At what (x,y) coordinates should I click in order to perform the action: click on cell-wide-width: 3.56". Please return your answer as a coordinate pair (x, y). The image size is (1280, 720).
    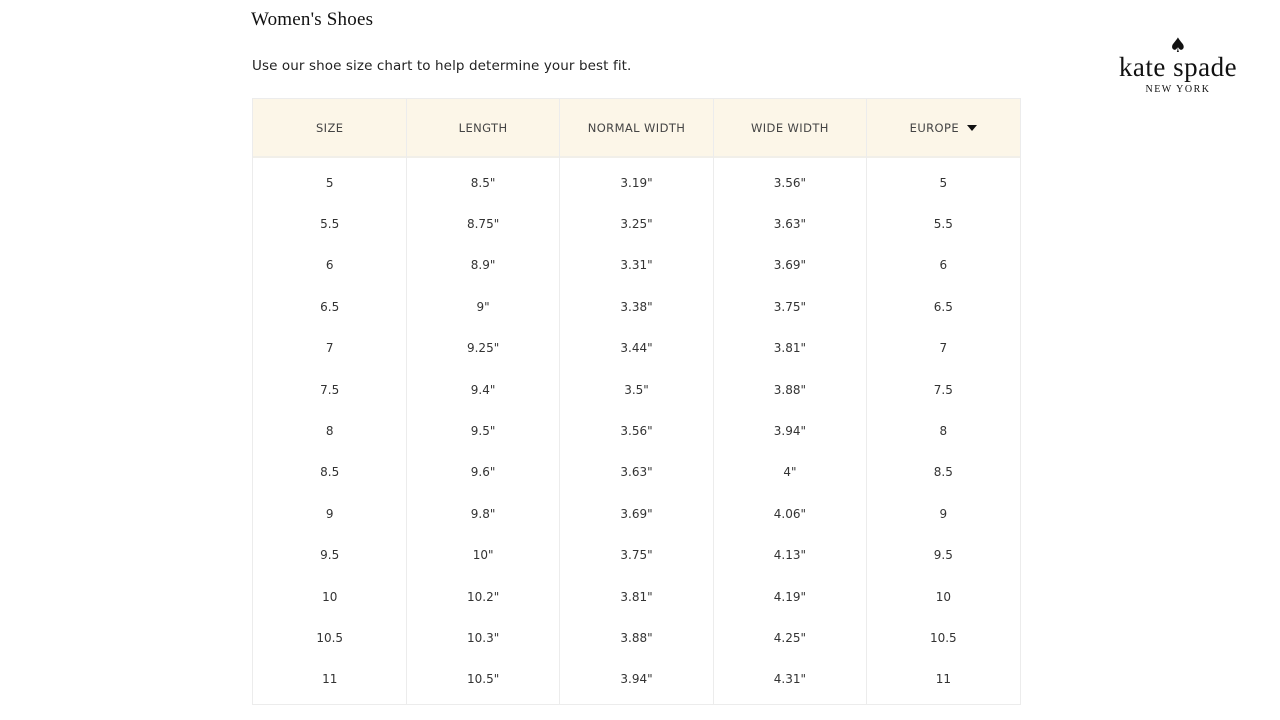
    Looking at the image, I should click on (790, 182).